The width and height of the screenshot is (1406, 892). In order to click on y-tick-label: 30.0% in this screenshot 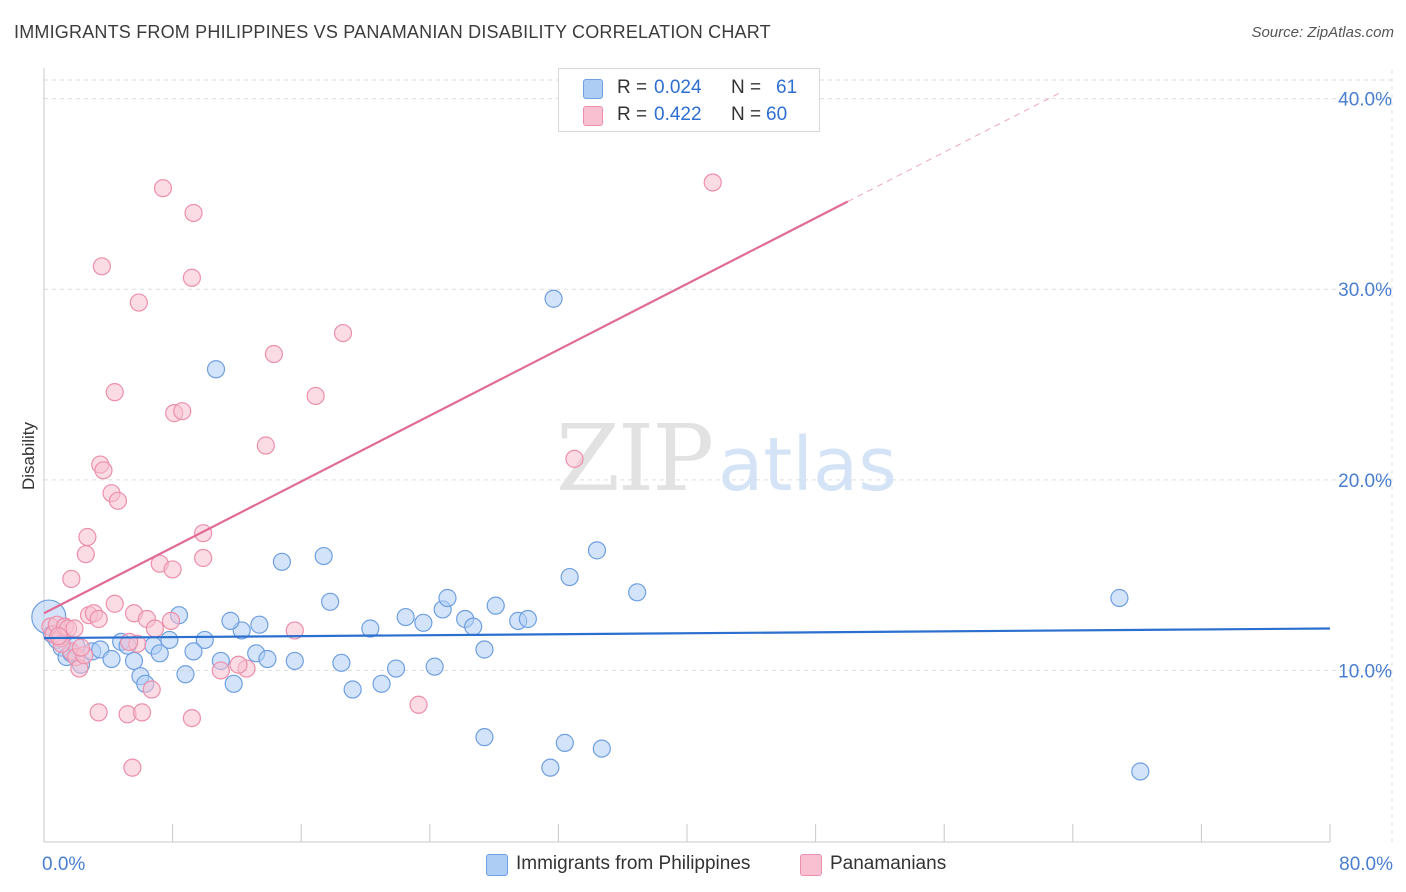, I will do `click(1365, 290)`.